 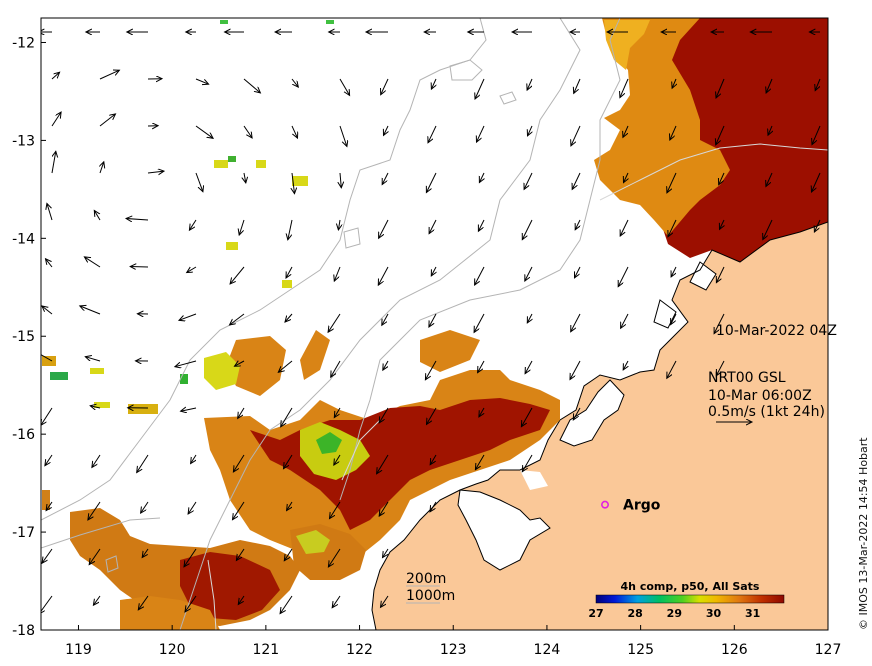 I want to click on y-tick-label: -15, so click(x=23, y=337).